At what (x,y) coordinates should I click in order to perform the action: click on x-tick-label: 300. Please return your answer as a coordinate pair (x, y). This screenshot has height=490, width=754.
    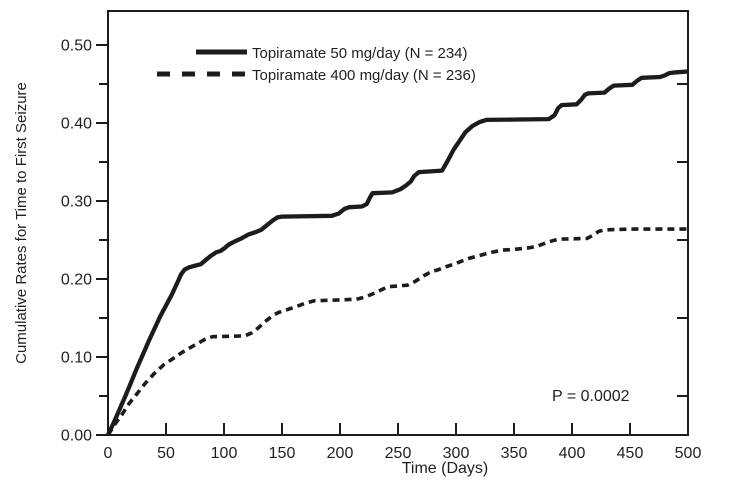
    Looking at the image, I should click on (456, 453).